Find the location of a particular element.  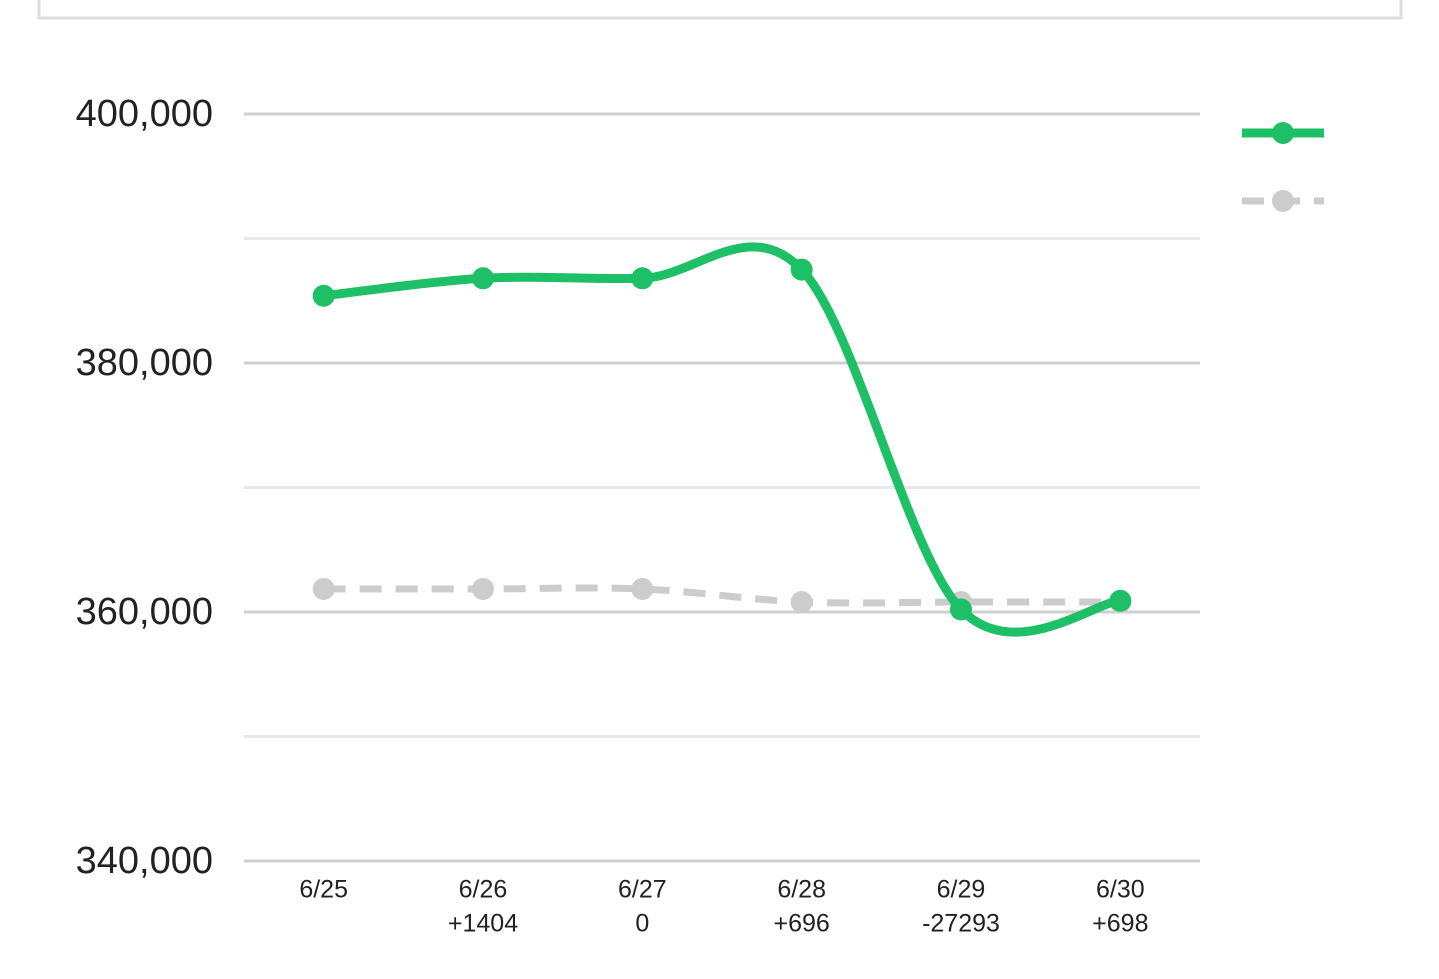

change-label: 0 is located at coordinates (642, 924).